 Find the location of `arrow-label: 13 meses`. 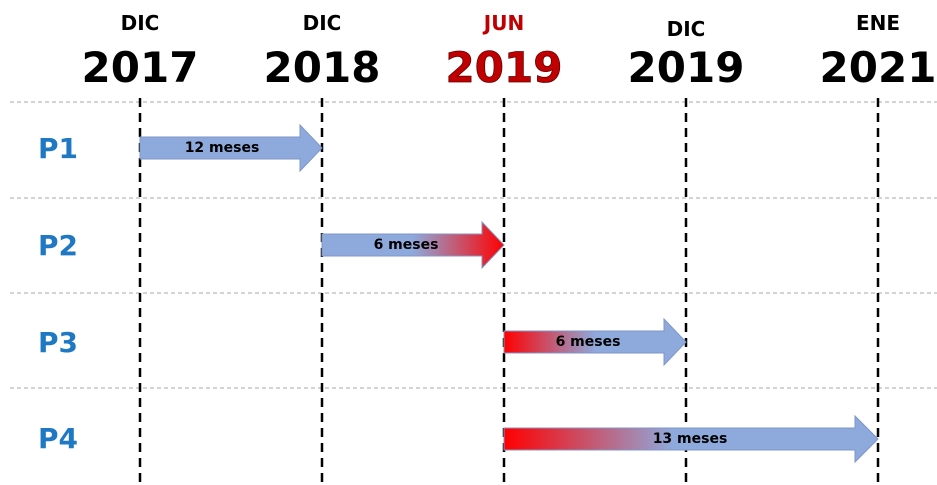

arrow-label: 13 meses is located at coordinates (690, 439).